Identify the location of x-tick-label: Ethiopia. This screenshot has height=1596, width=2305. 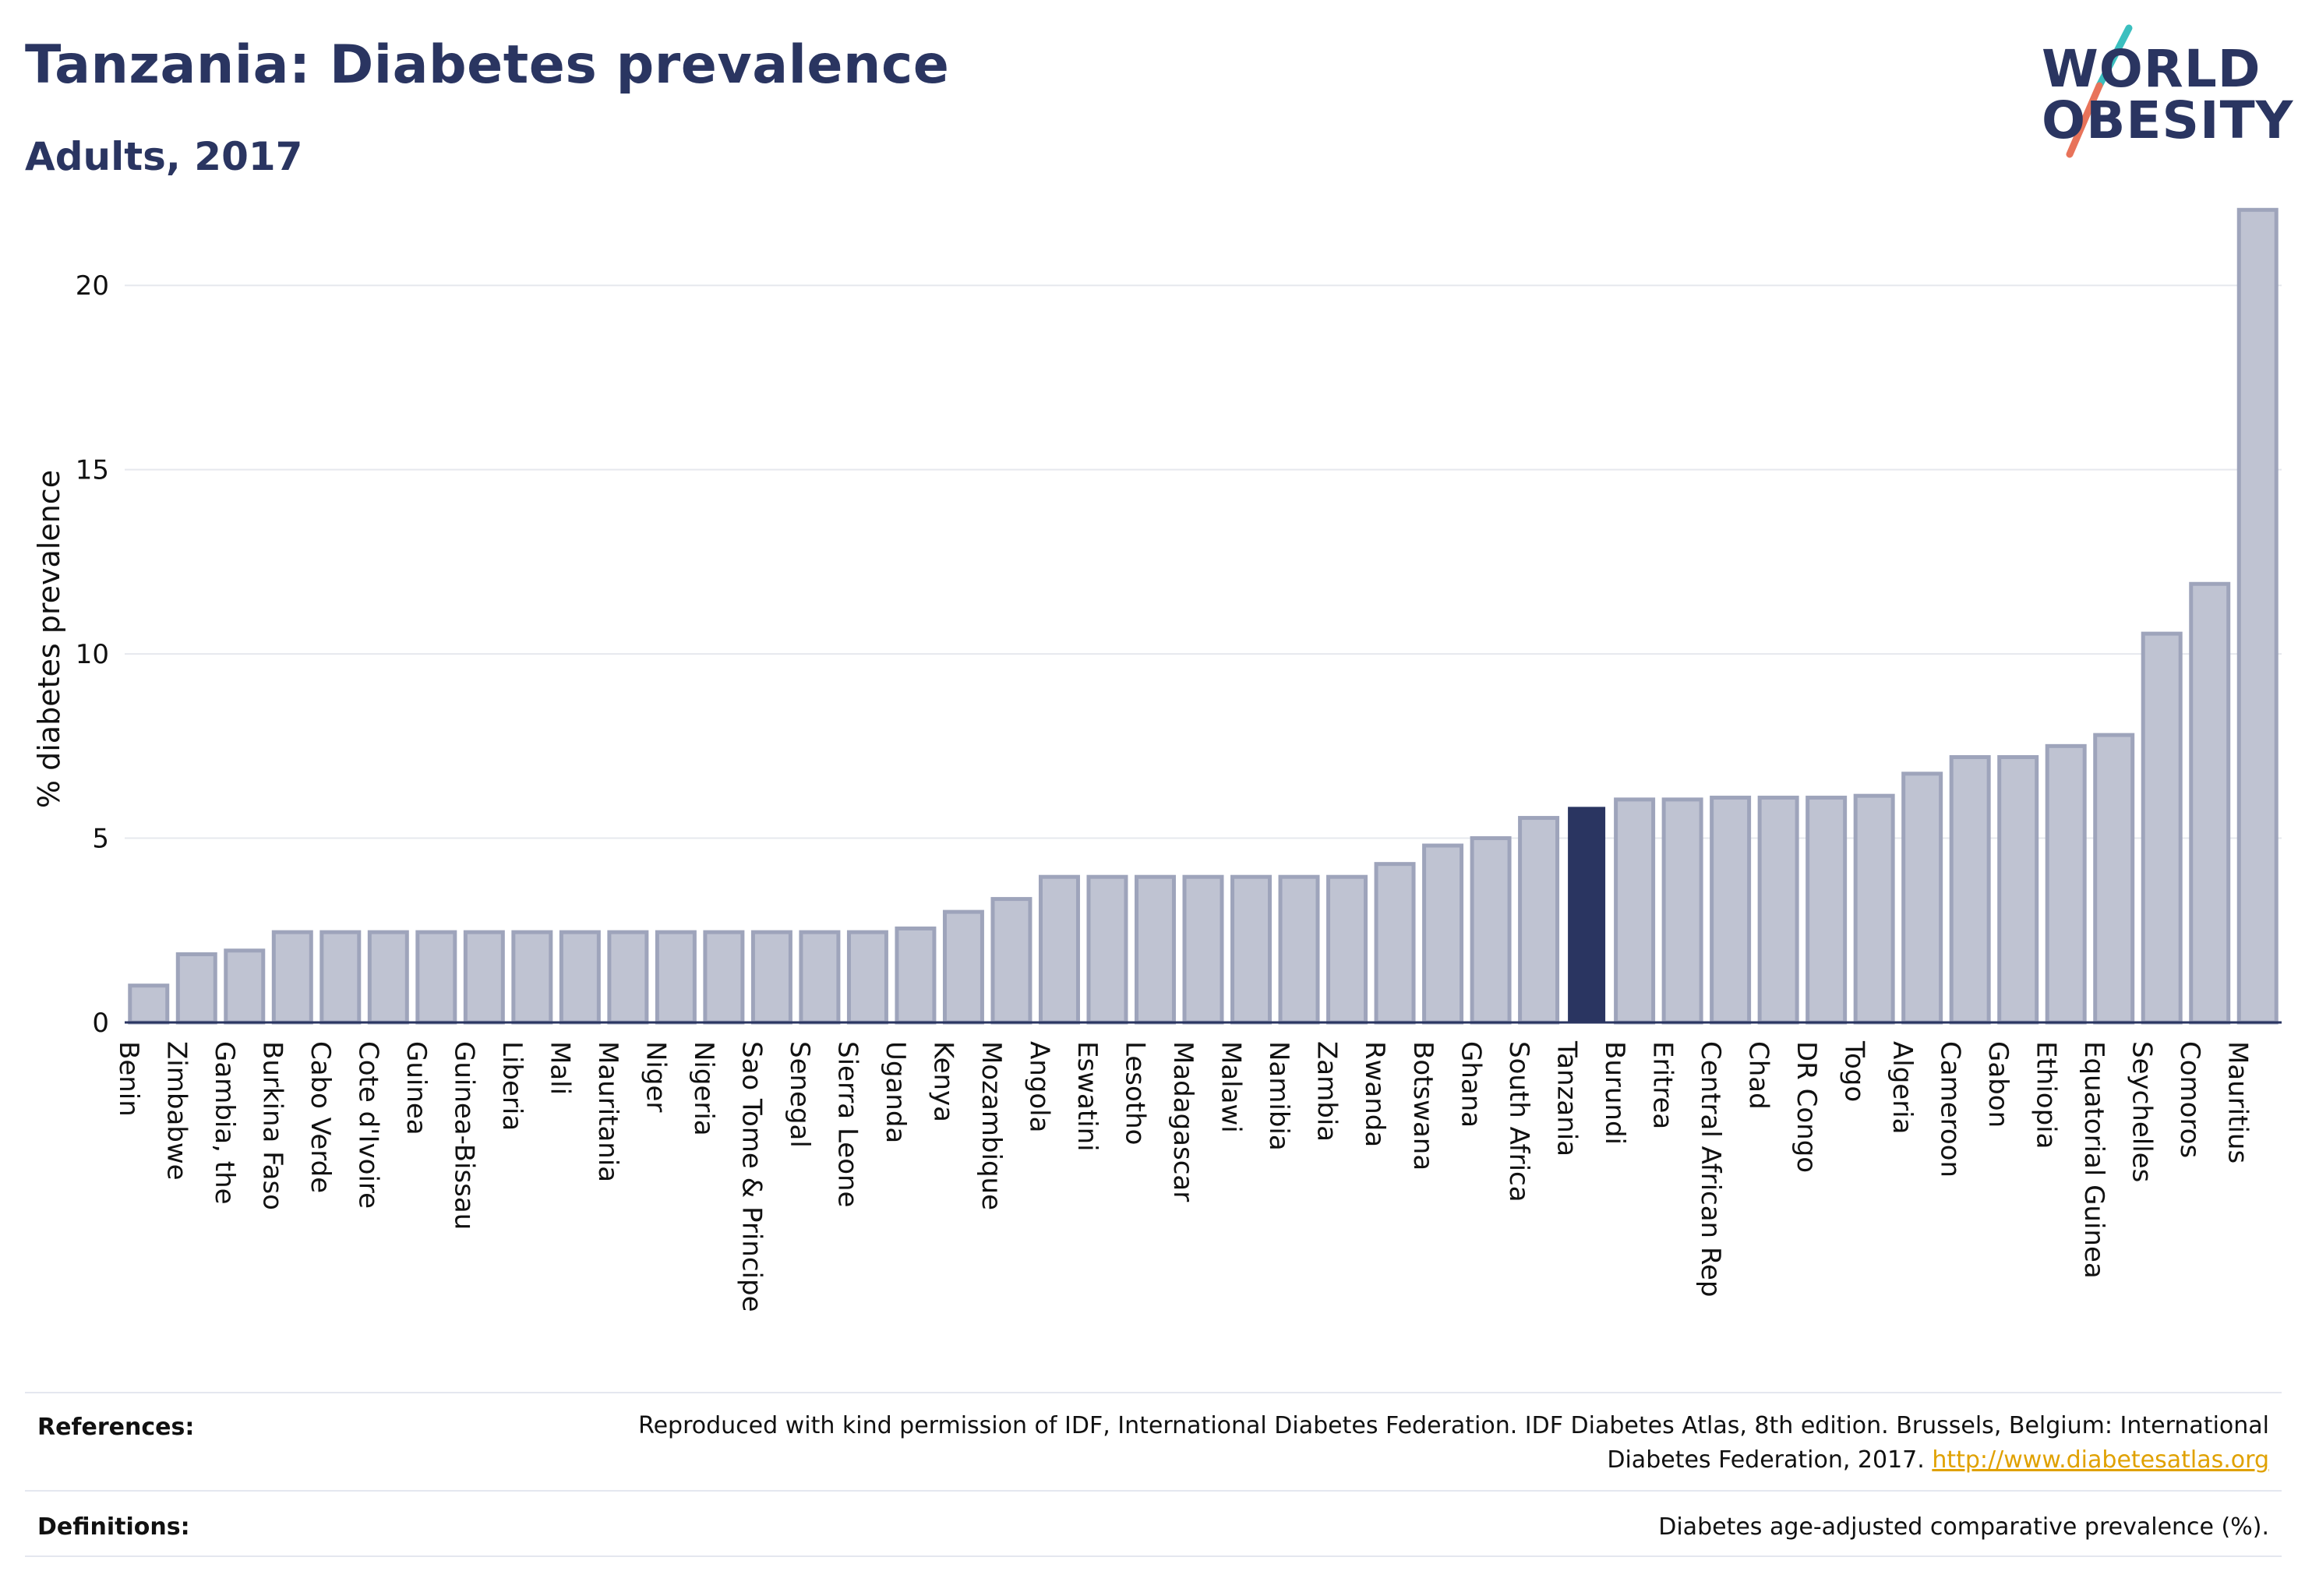
(2045, 1095).